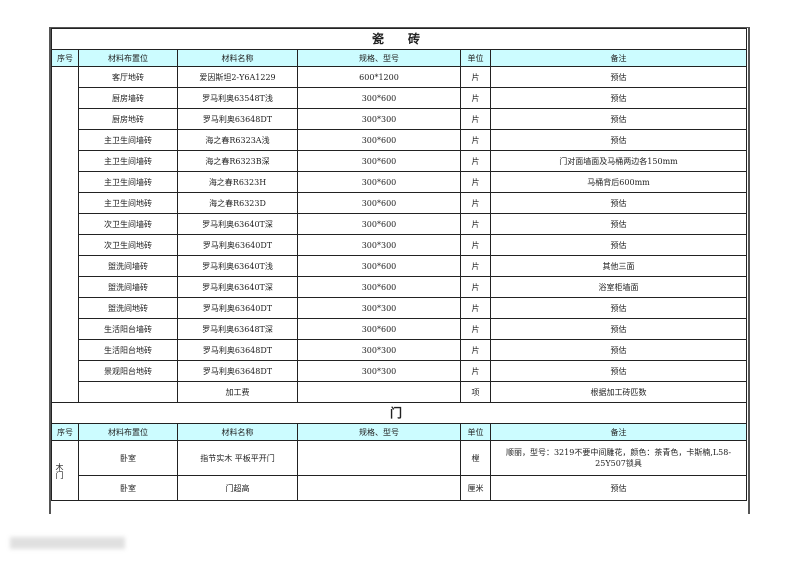 The height and width of the screenshot is (565, 800). I want to click on index-cell: 木门, so click(65, 470).